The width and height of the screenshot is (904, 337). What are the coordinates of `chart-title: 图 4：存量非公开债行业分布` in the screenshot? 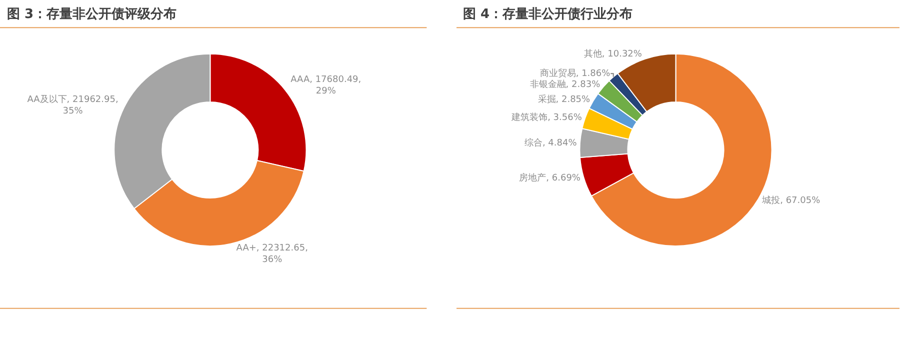 It's located at (548, 14).